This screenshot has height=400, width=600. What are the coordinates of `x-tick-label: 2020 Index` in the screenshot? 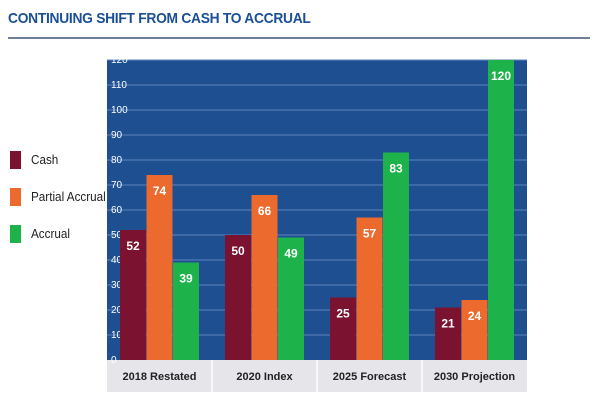 It's located at (264, 377).